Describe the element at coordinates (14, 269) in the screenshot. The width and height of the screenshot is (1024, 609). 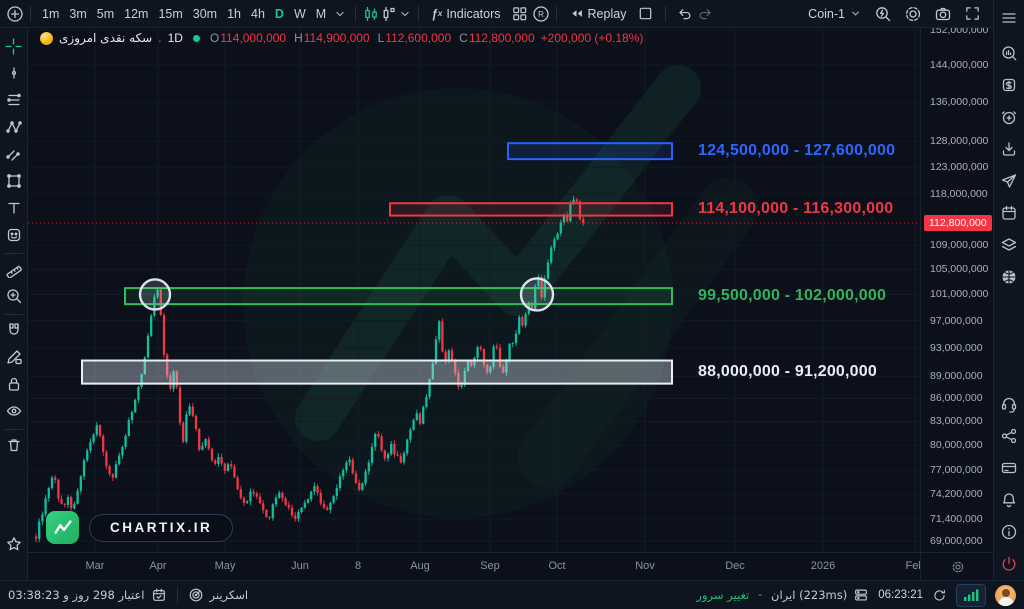
I see `ruler-icon` at that location.